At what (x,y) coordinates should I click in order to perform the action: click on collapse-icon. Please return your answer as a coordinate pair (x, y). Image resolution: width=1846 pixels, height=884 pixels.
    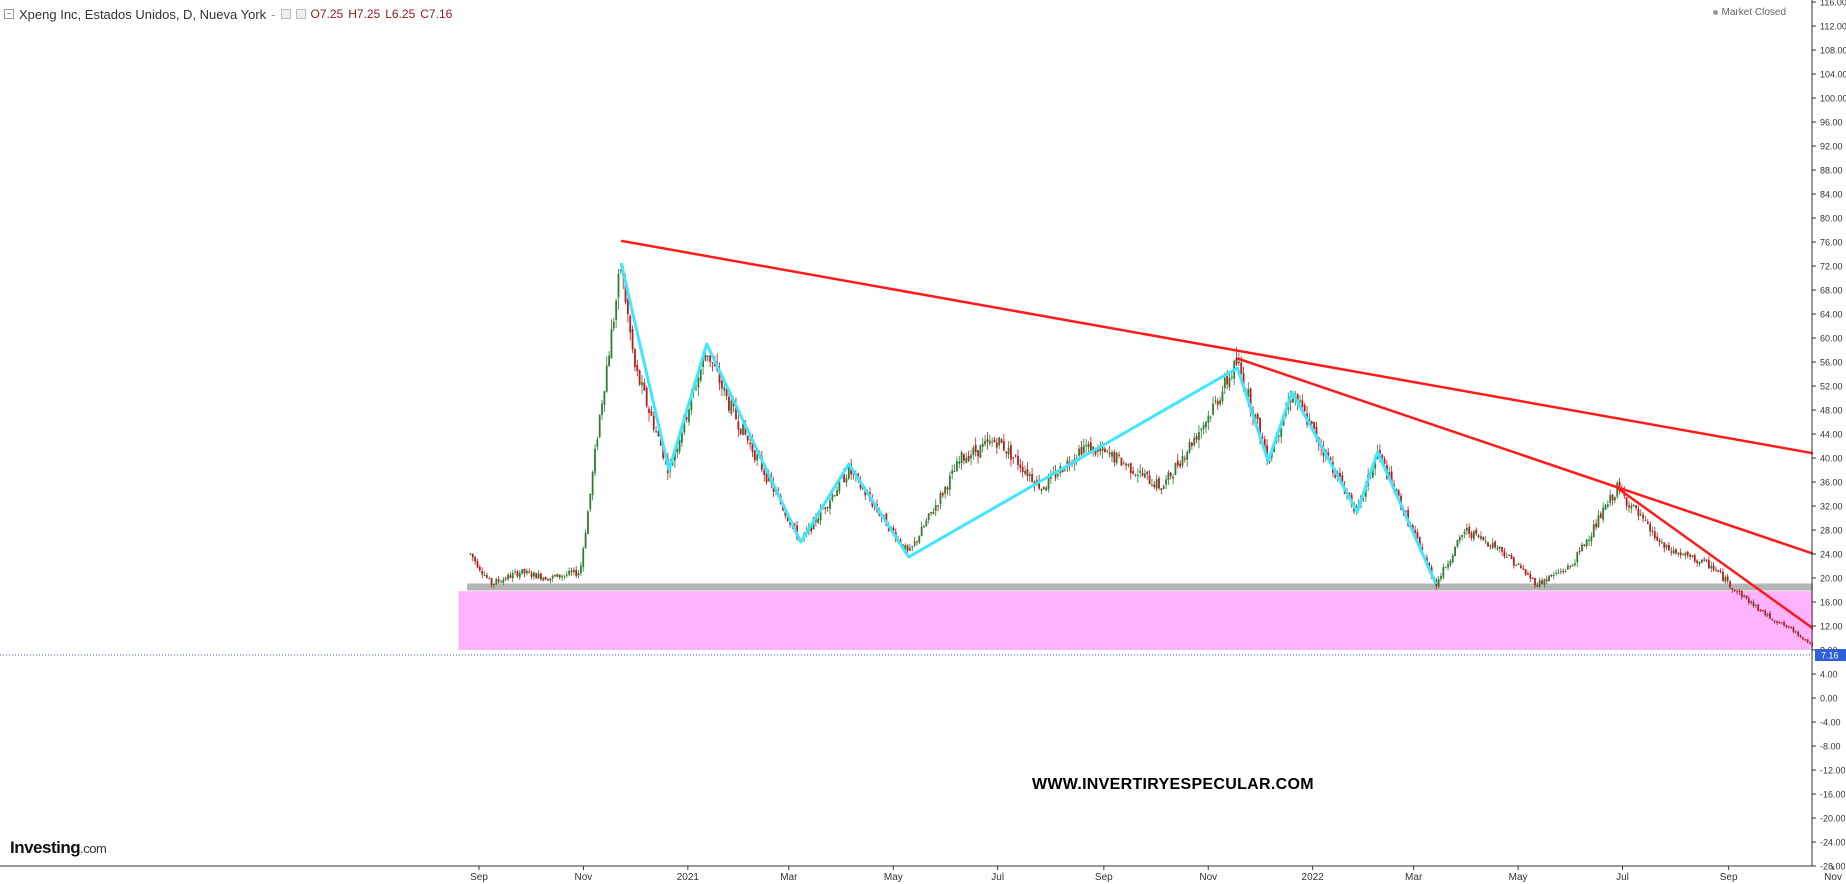
    Looking at the image, I should click on (9, 14).